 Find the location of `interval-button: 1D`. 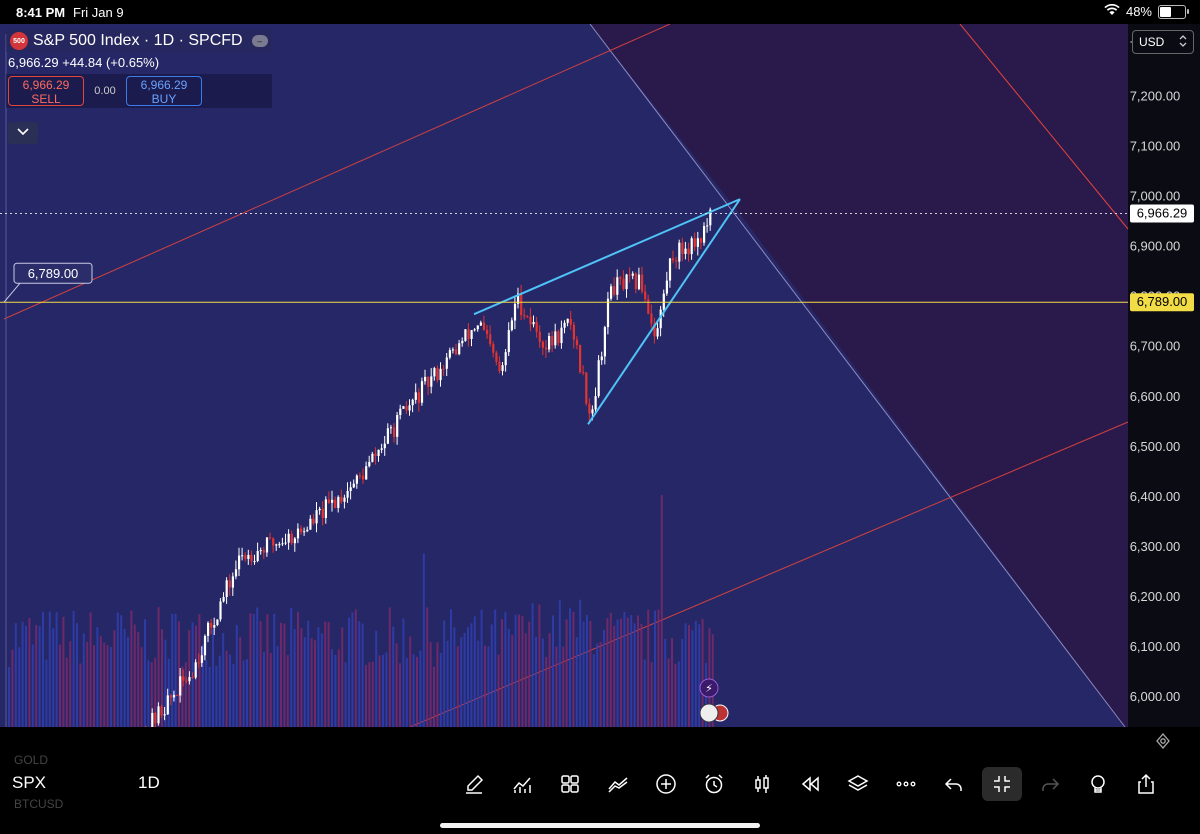

interval-button: 1D is located at coordinates (149, 782).